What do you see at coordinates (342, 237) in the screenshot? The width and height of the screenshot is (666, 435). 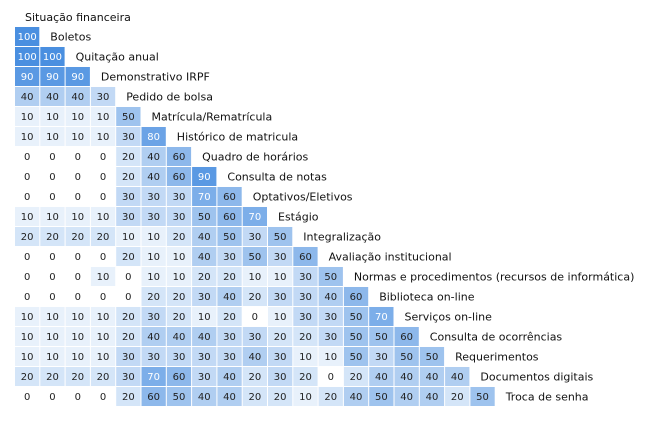 I see `row-label: Integralização` at bounding box center [342, 237].